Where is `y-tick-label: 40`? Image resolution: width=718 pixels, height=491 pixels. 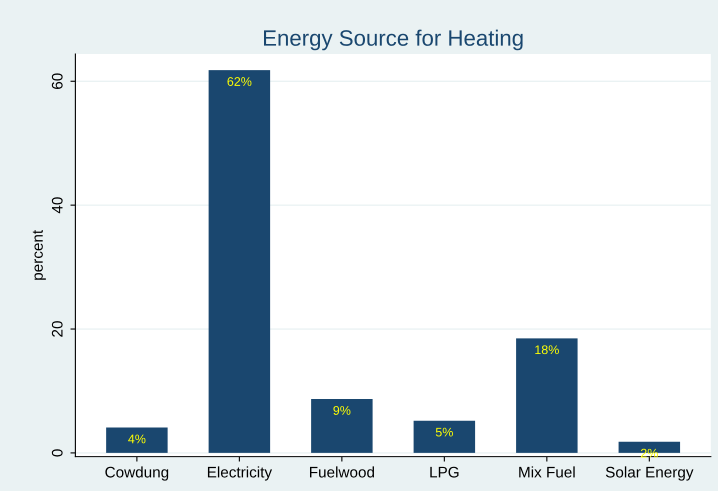 y-tick-label: 40 is located at coordinates (57, 205).